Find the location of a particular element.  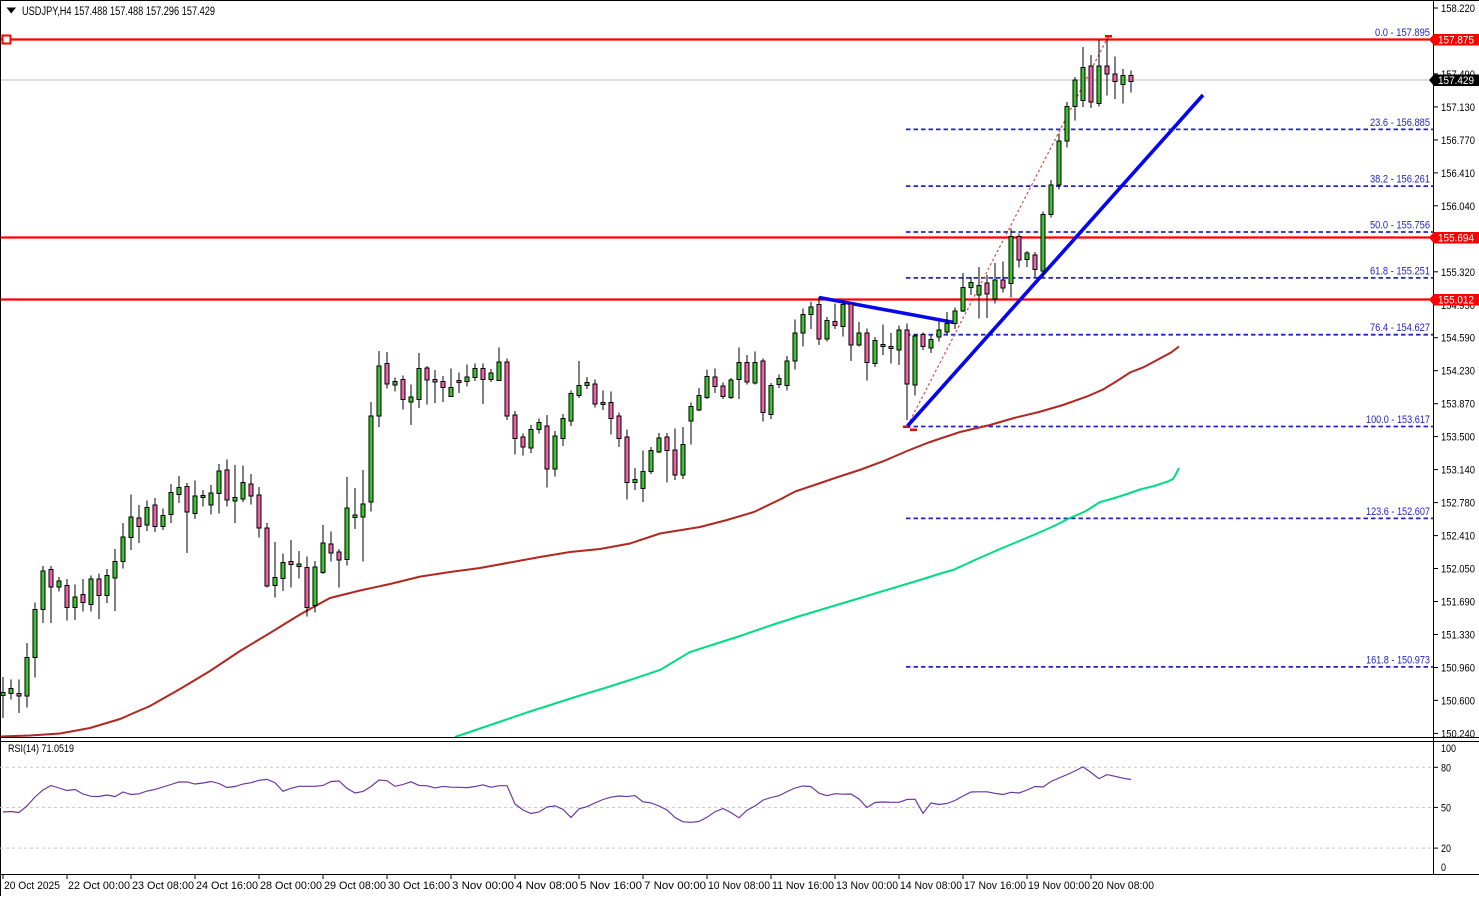

svg-text: 150.960 is located at coordinates (1458, 669).